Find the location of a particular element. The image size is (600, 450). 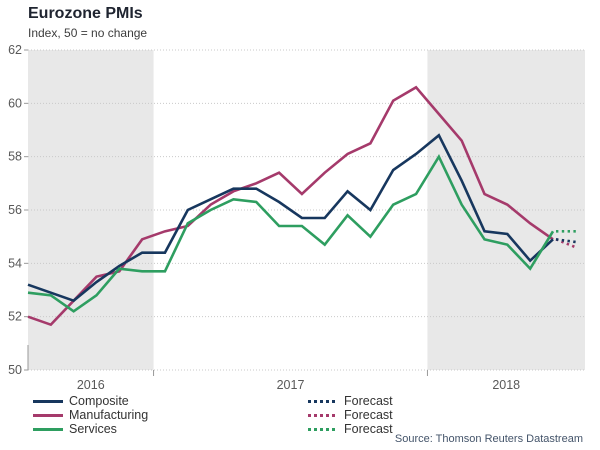

y-tick-label-58: 58 is located at coordinates (15, 157).